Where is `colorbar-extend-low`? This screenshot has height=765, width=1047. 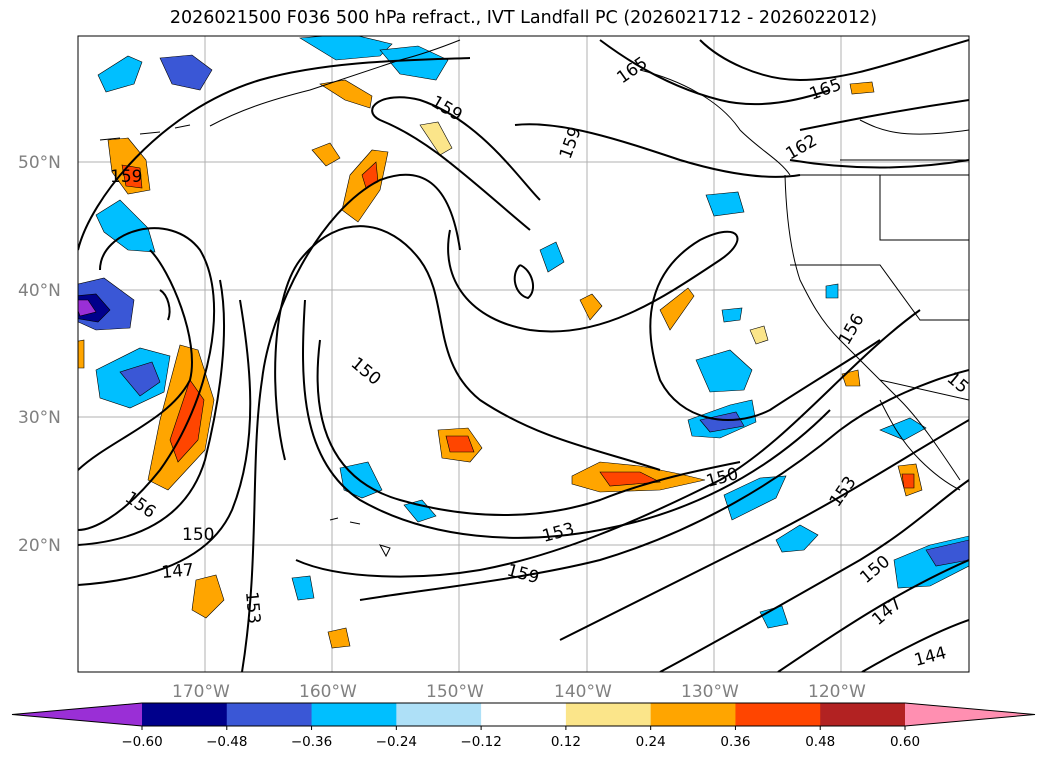
colorbar-extend-low is located at coordinates (77, 714).